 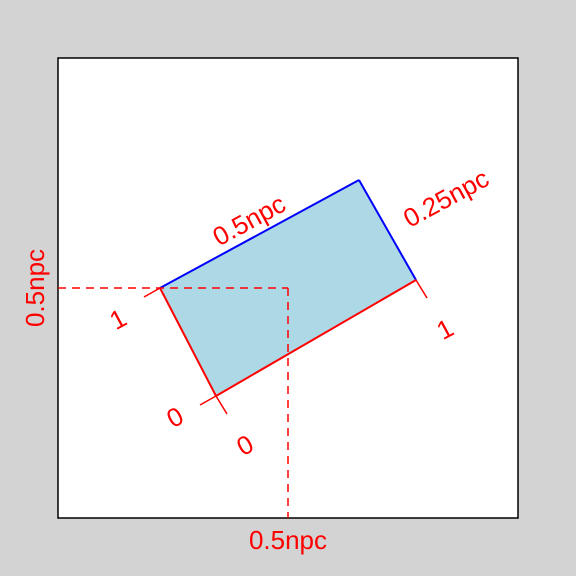 What do you see at coordinates (421, 289) in the screenshot?
I see `tick-x-axis-end` at bounding box center [421, 289].